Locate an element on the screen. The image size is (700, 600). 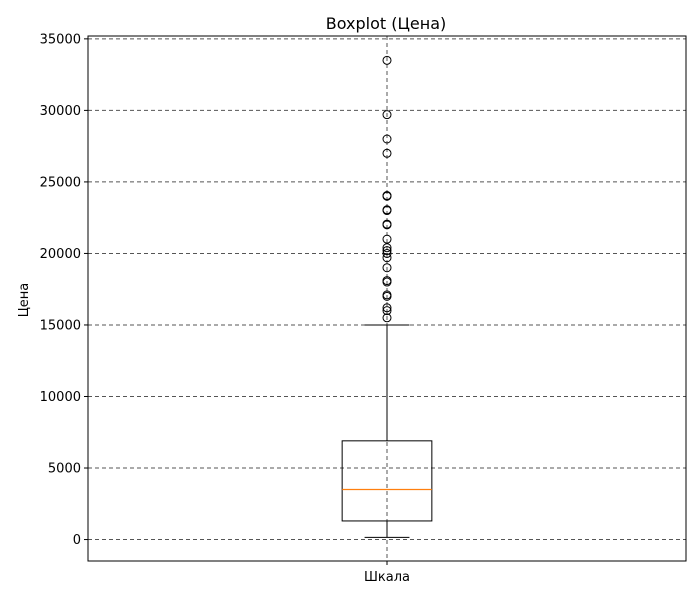
x-ticks: Шкала is located at coordinates (387, 573).